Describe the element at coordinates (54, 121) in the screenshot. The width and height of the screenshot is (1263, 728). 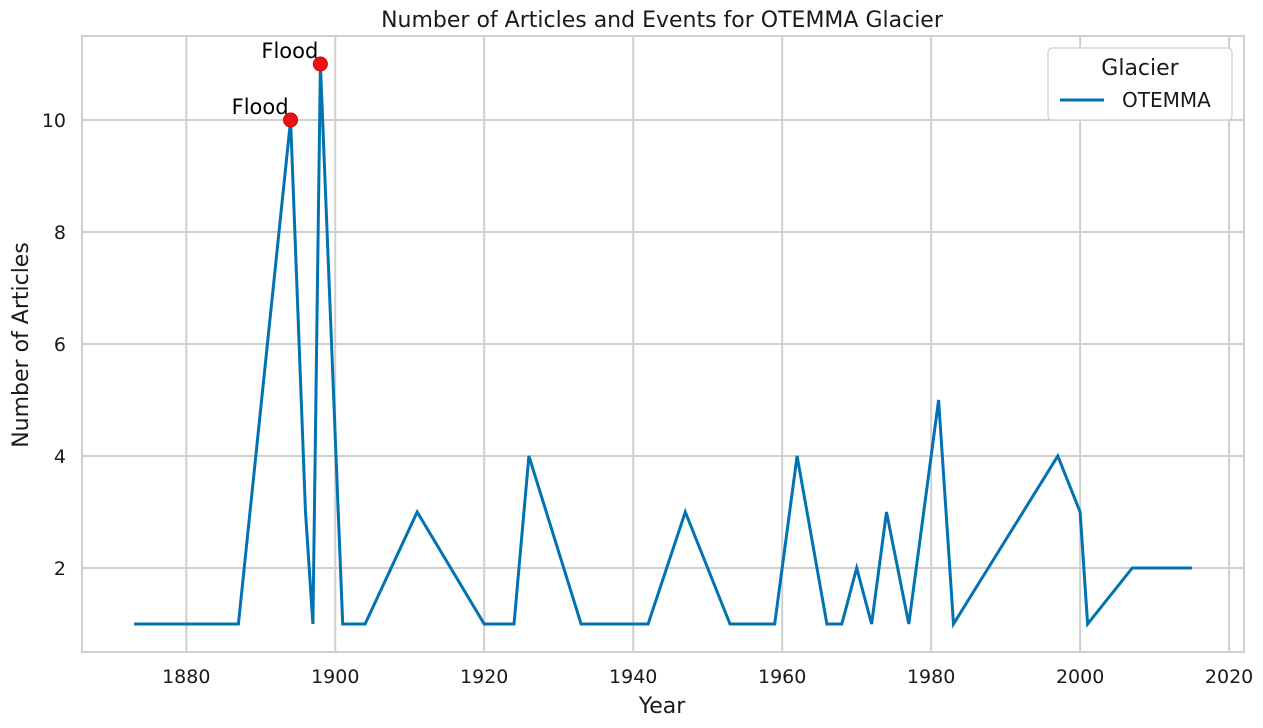
I see `y-tick-label: 10` at that location.